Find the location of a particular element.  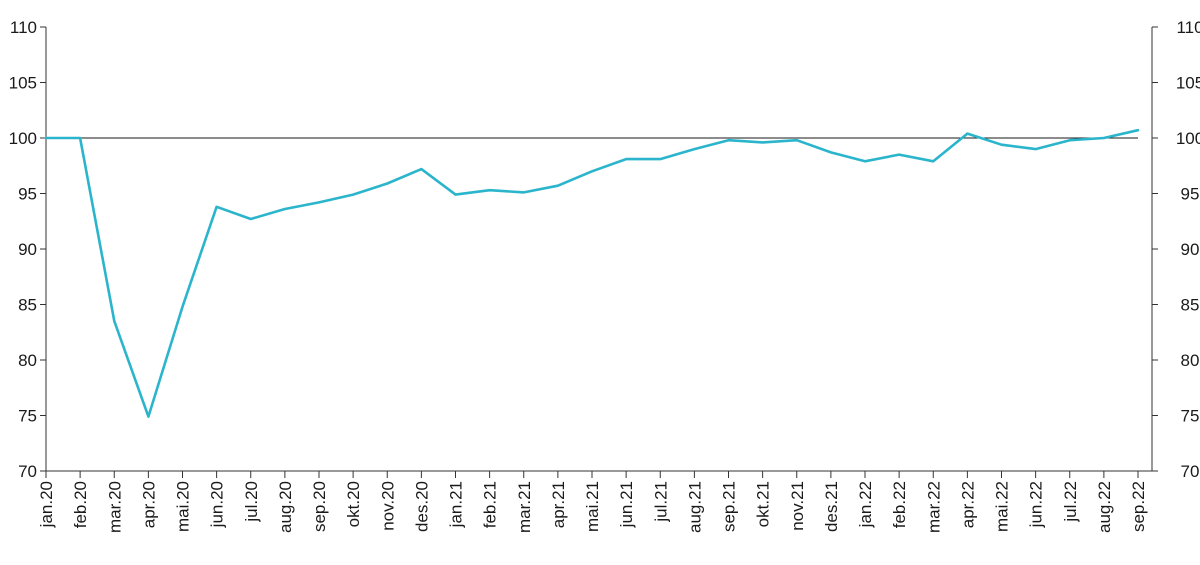

x-tick-label: des.21 is located at coordinates (831, 506).